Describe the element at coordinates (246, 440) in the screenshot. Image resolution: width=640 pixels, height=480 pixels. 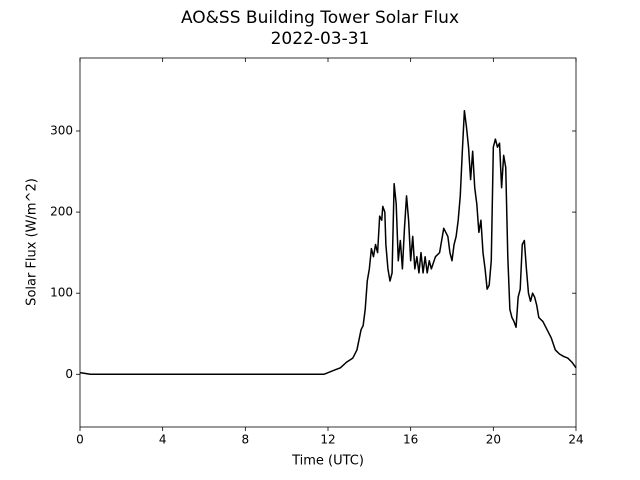
I see `x-tick-label: 8` at that location.